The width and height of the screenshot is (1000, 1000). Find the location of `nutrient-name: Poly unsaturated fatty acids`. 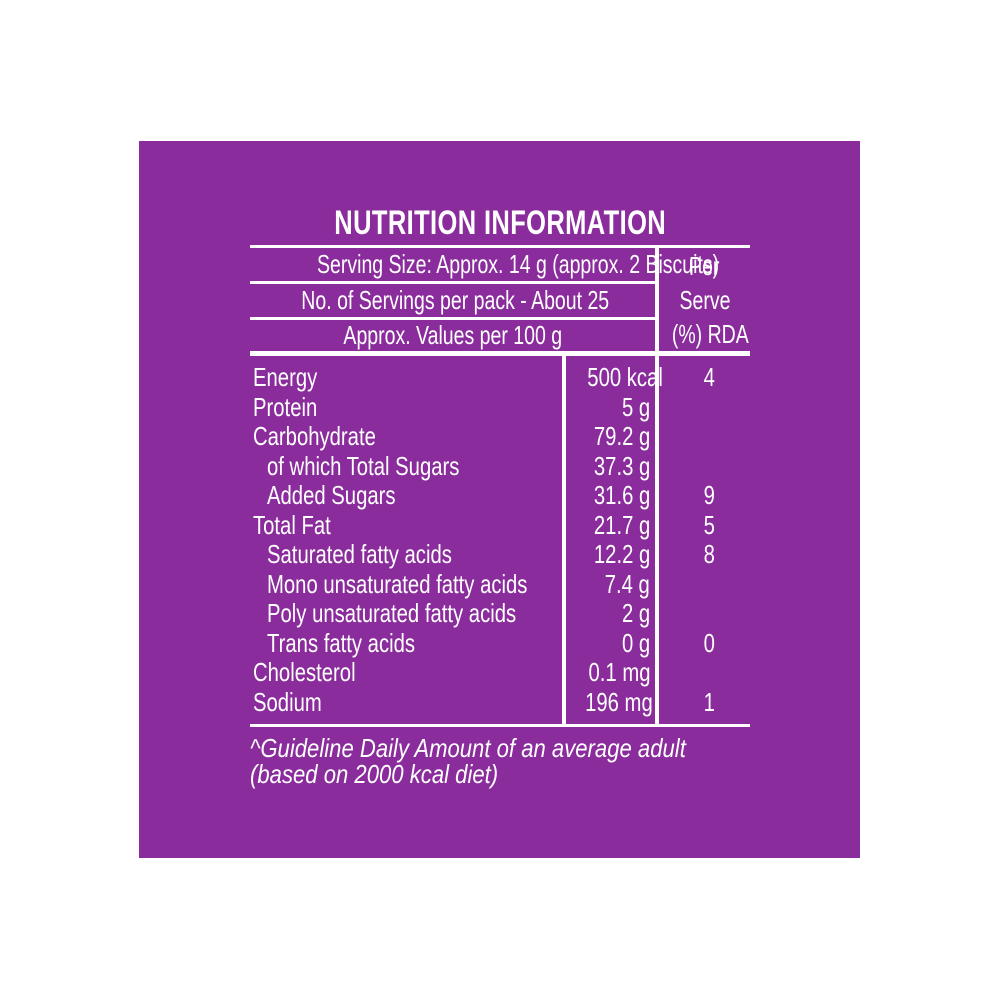

nutrient-name: Poly unsaturated fatty acids is located at coordinates (392, 613).